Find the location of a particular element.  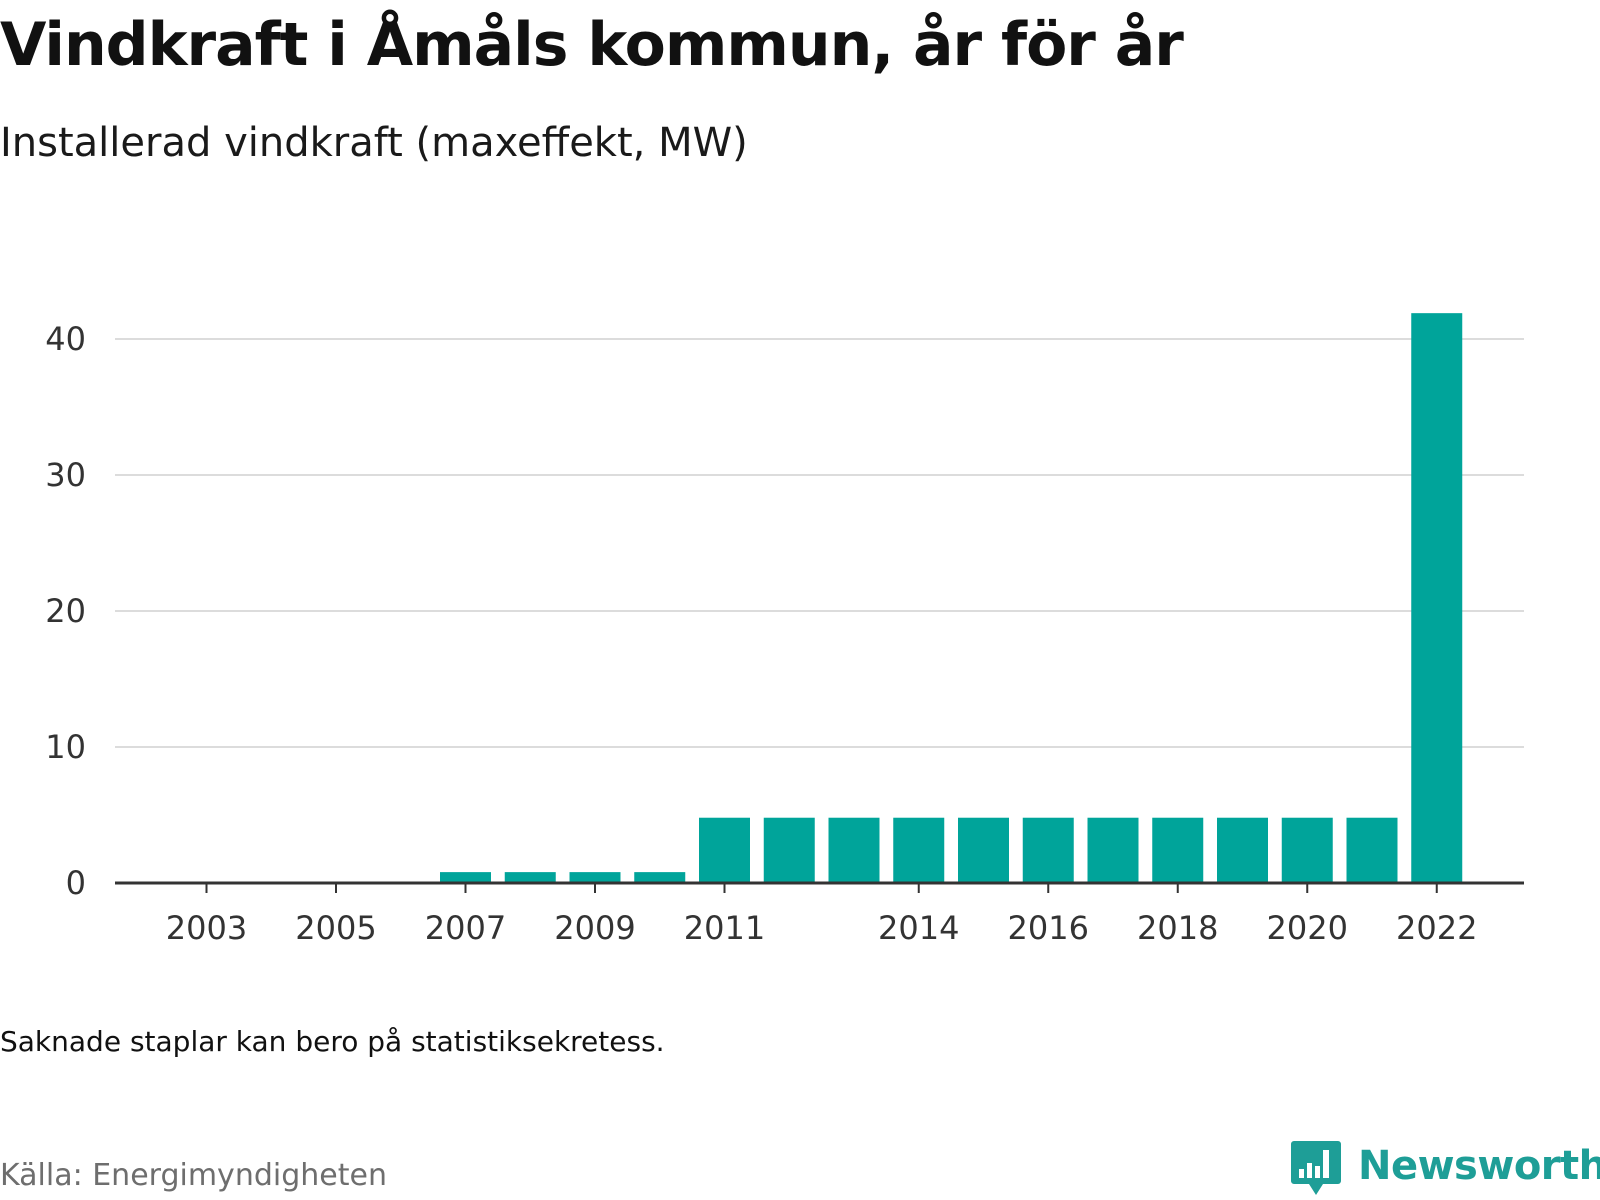

y-tick-label: 0 is located at coordinates (76, 883).